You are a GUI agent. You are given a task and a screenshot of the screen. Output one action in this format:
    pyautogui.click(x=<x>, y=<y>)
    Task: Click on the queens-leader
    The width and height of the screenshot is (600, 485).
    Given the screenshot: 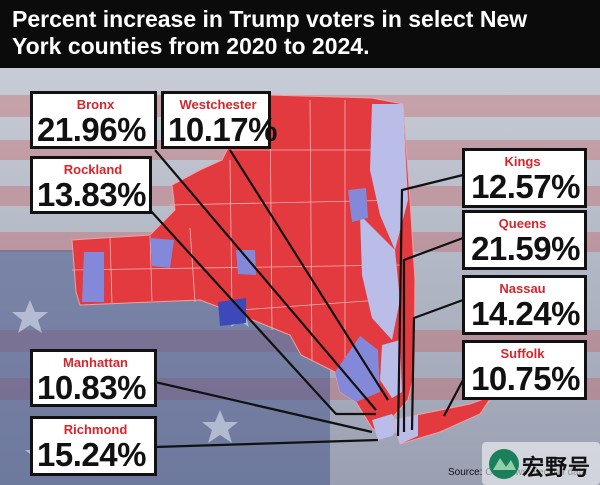 What is the action you would take?
    pyautogui.click(x=433, y=334)
    